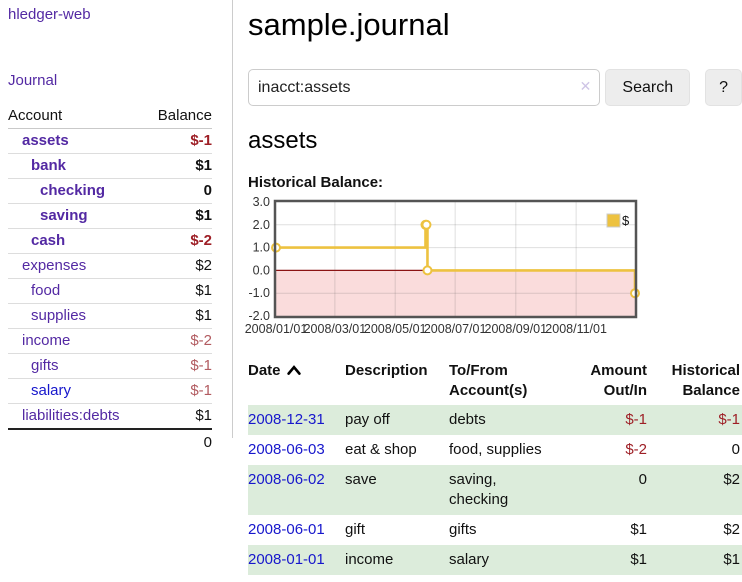 Image resolution: width=742 pixels, height=582 pixels. What do you see at coordinates (355, 529) in the screenshot?
I see `transaction-description: gift` at bounding box center [355, 529].